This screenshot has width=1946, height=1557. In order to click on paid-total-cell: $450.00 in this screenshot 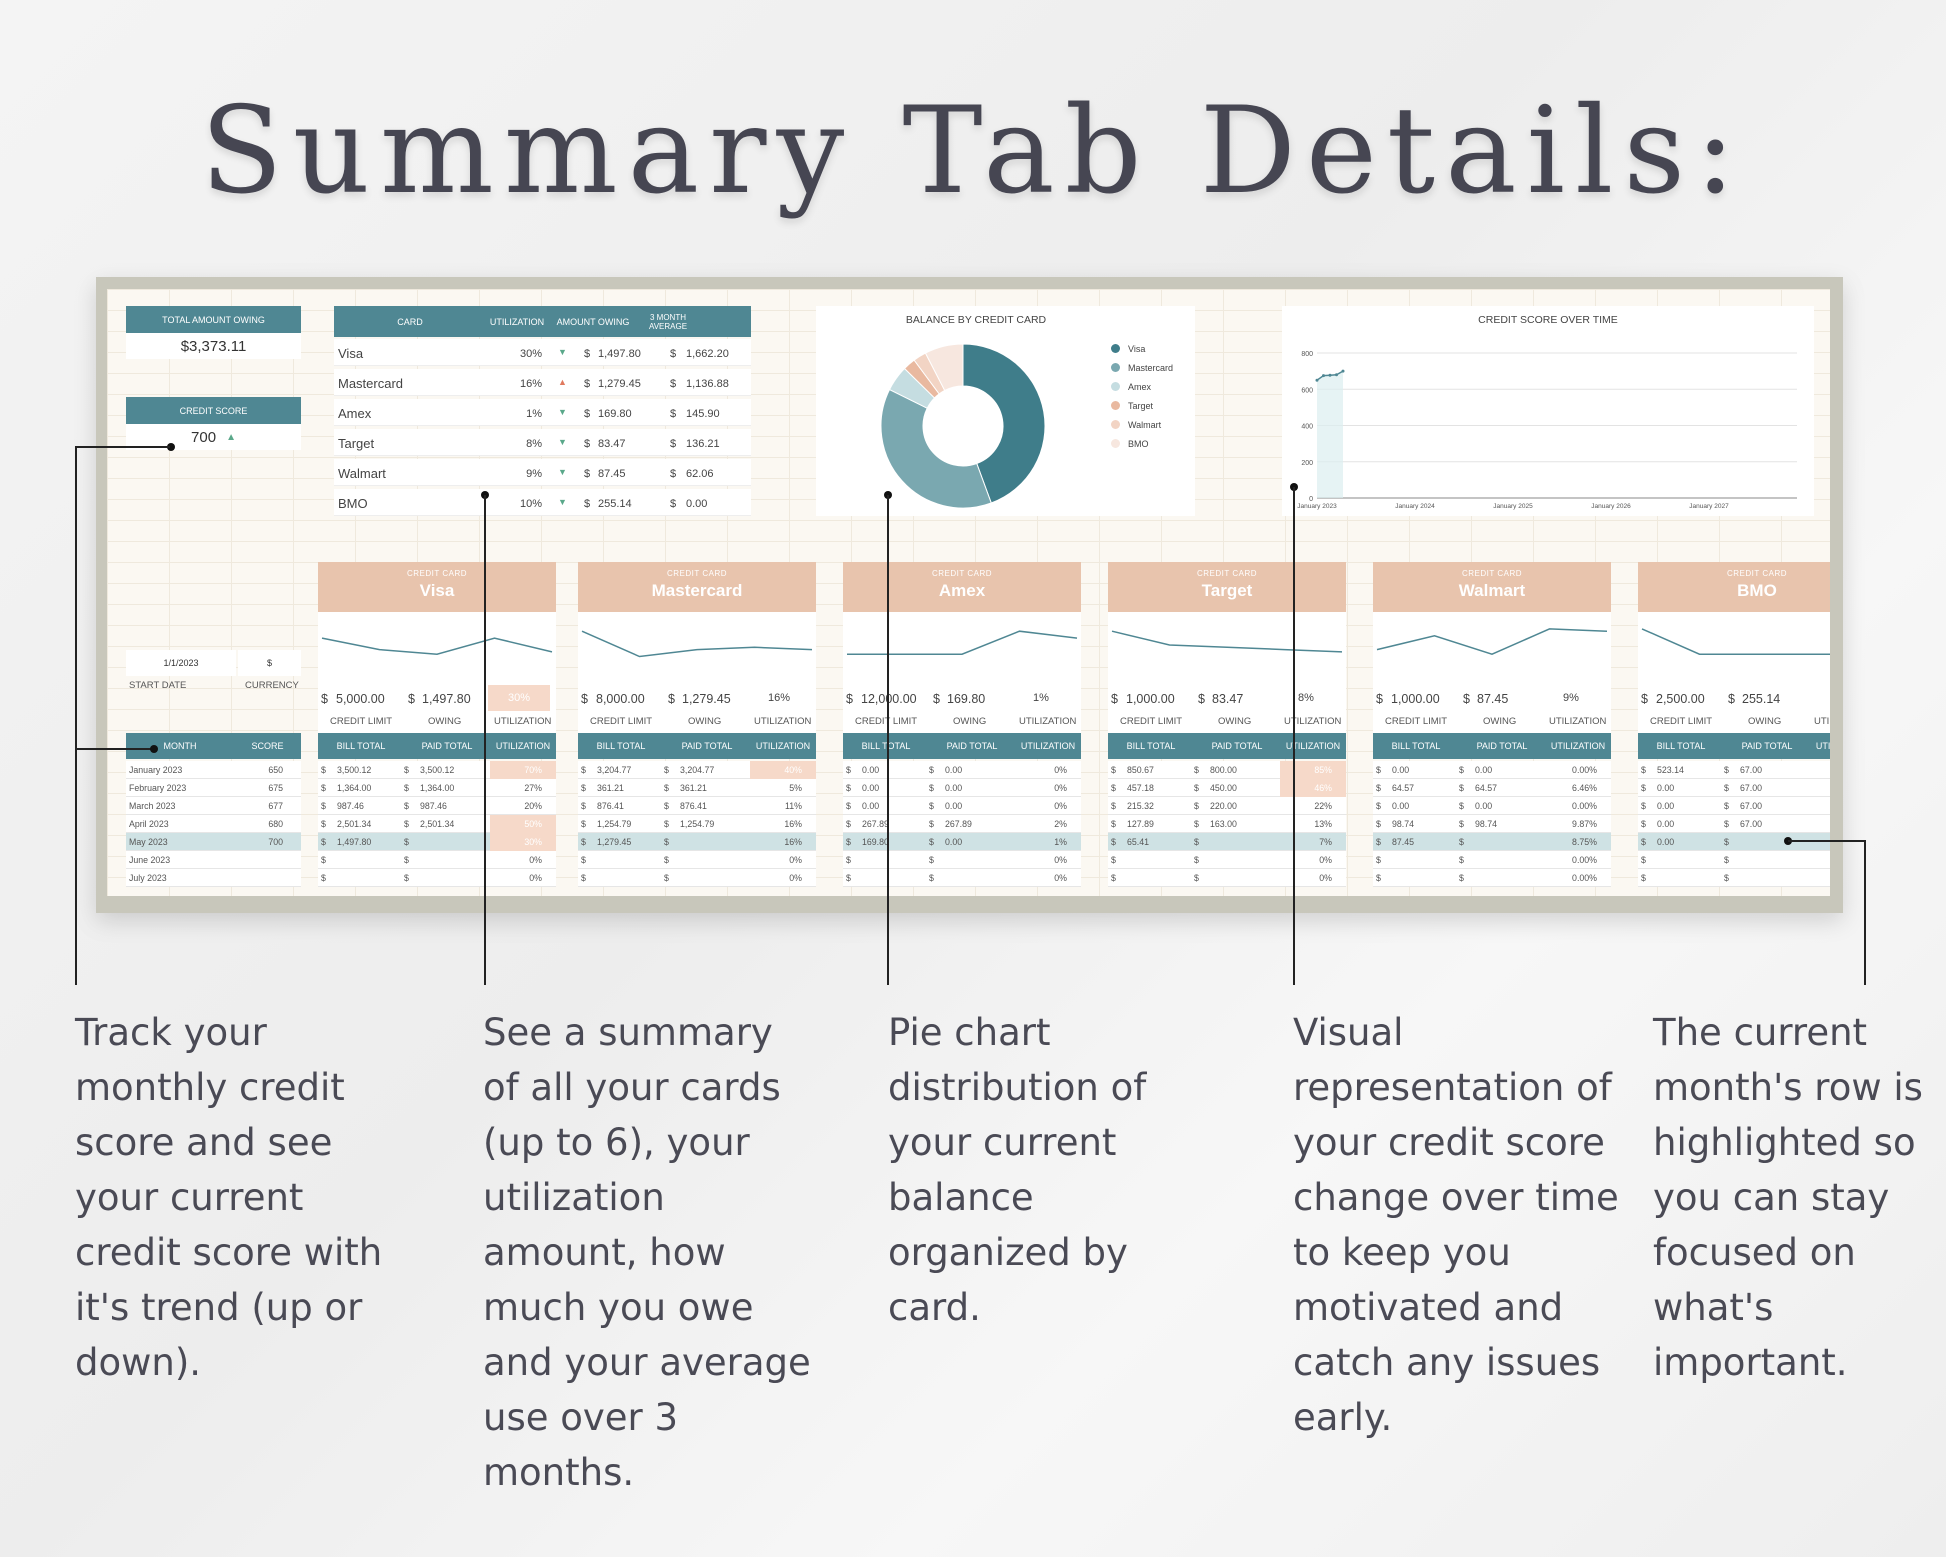, I will do `click(1237, 788)`.